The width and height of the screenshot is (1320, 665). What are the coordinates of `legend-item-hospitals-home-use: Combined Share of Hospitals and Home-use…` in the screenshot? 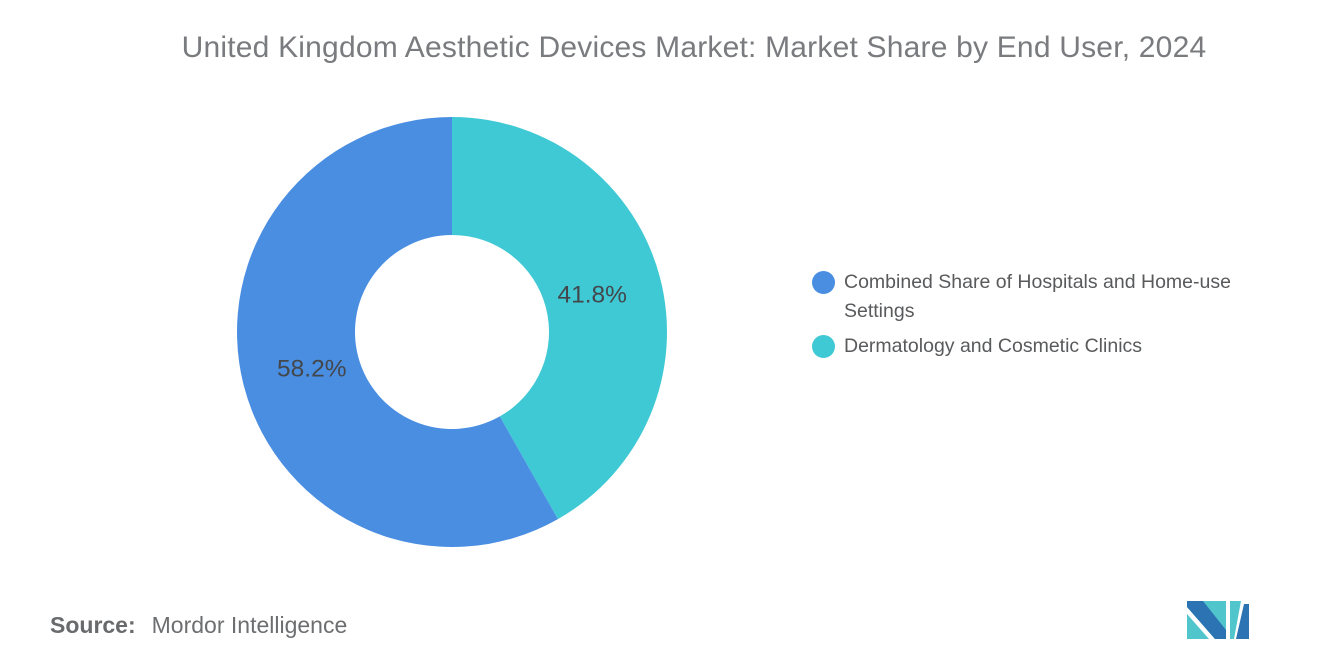 It's located at (1051, 297).